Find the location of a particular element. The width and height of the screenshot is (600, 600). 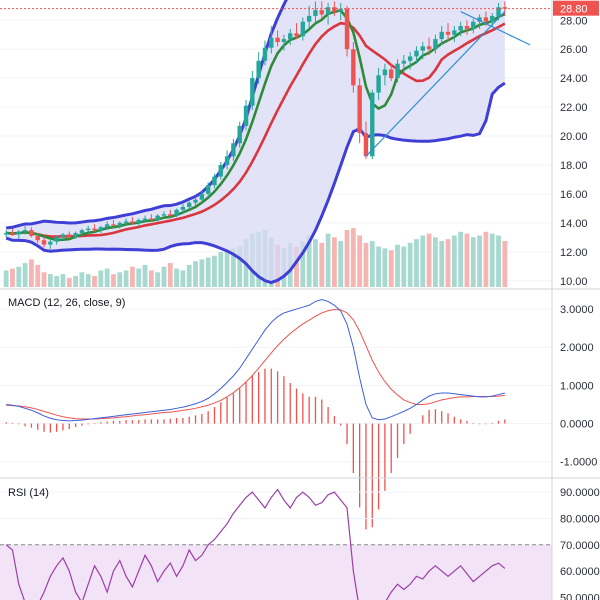

last-price-tag-label: 28.80 is located at coordinates (574, 10).